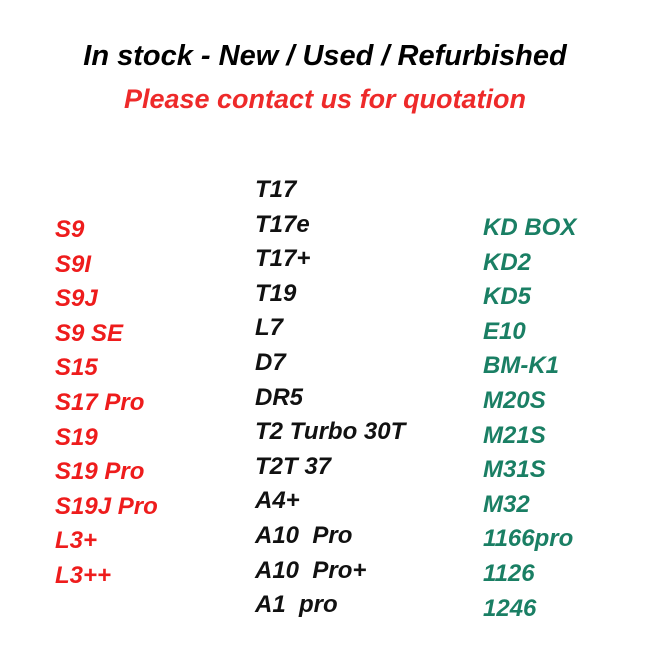 The width and height of the screenshot is (650, 650). What do you see at coordinates (528, 539) in the screenshot?
I see `product-item: 1166pro` at bounding box center [528, 539].